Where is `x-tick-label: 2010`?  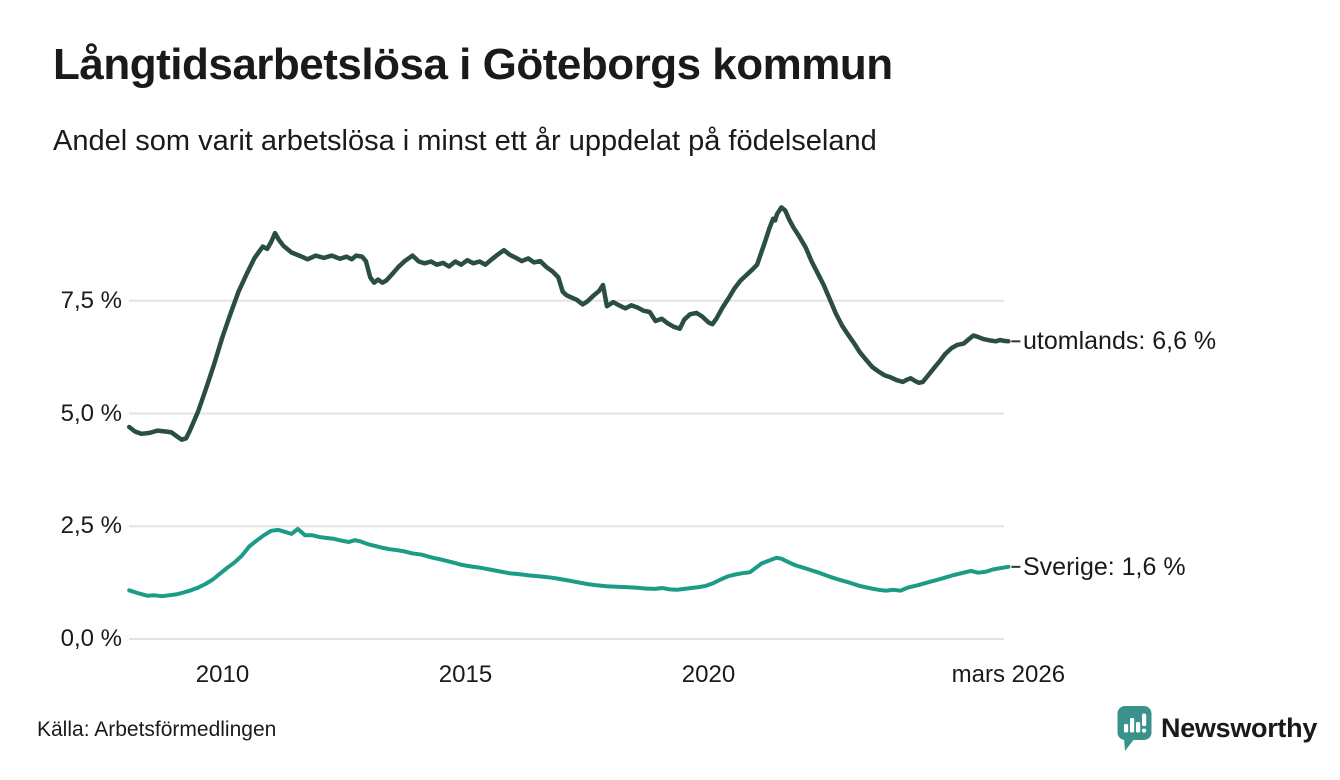 x-tick-label: 2010 is located at coordinates (222, 674).